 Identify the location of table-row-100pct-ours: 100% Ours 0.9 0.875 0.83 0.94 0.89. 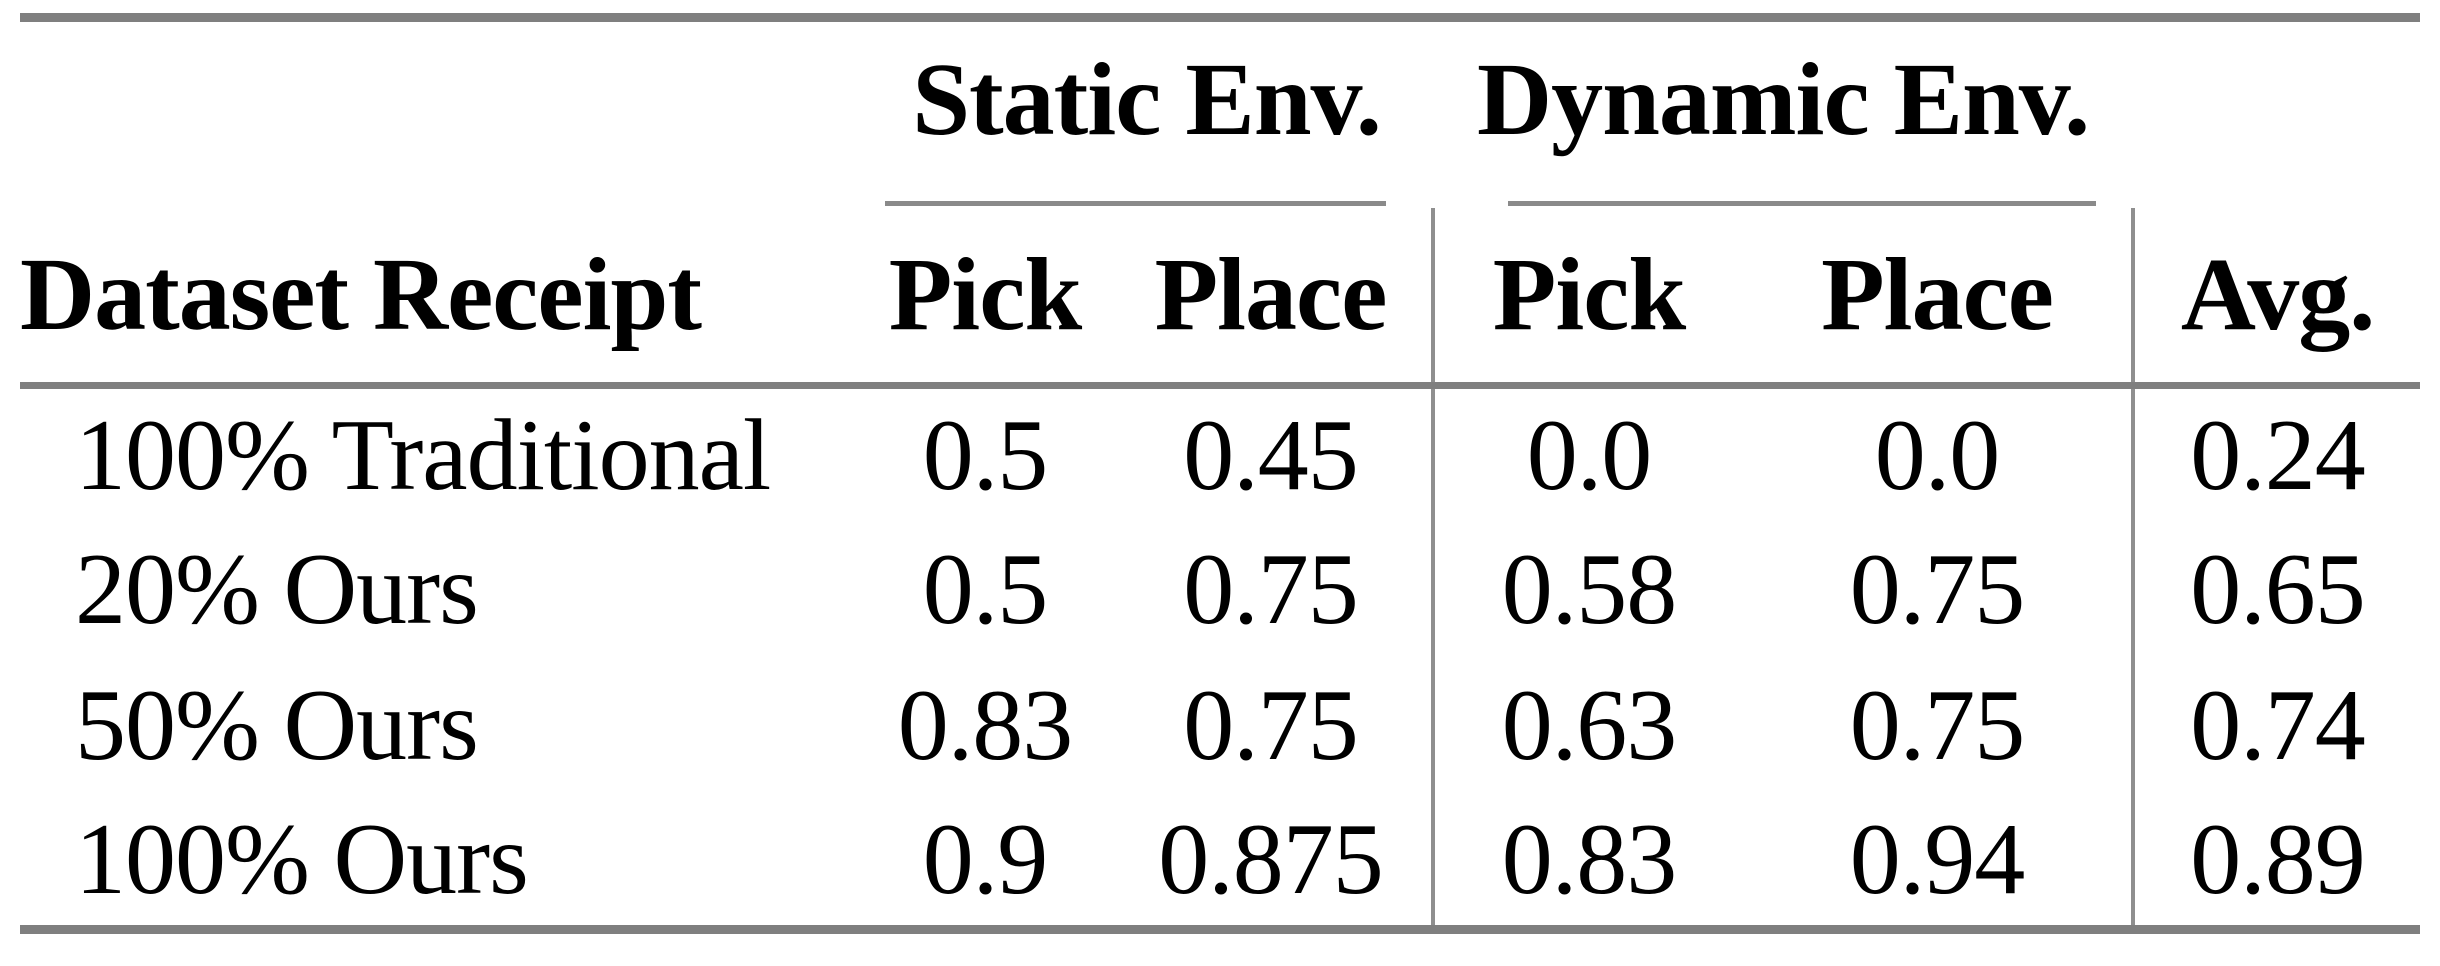
(1220, 861).